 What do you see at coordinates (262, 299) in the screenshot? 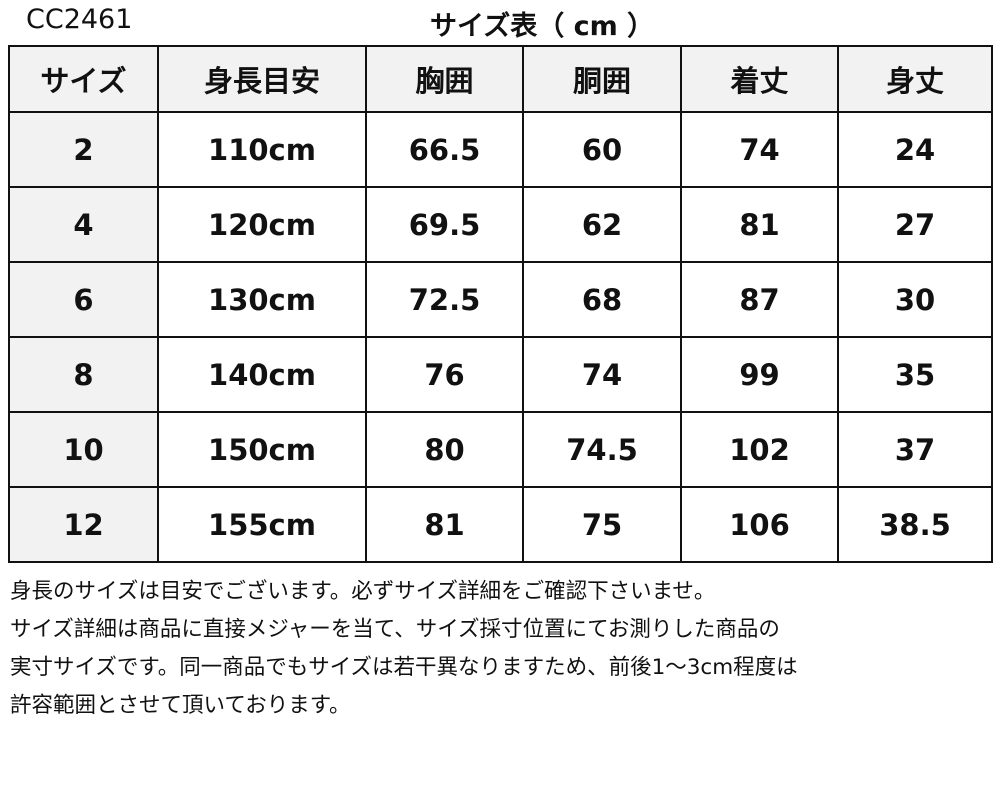
I see `table-cell: 130cm` at bounding box center [262, 299].